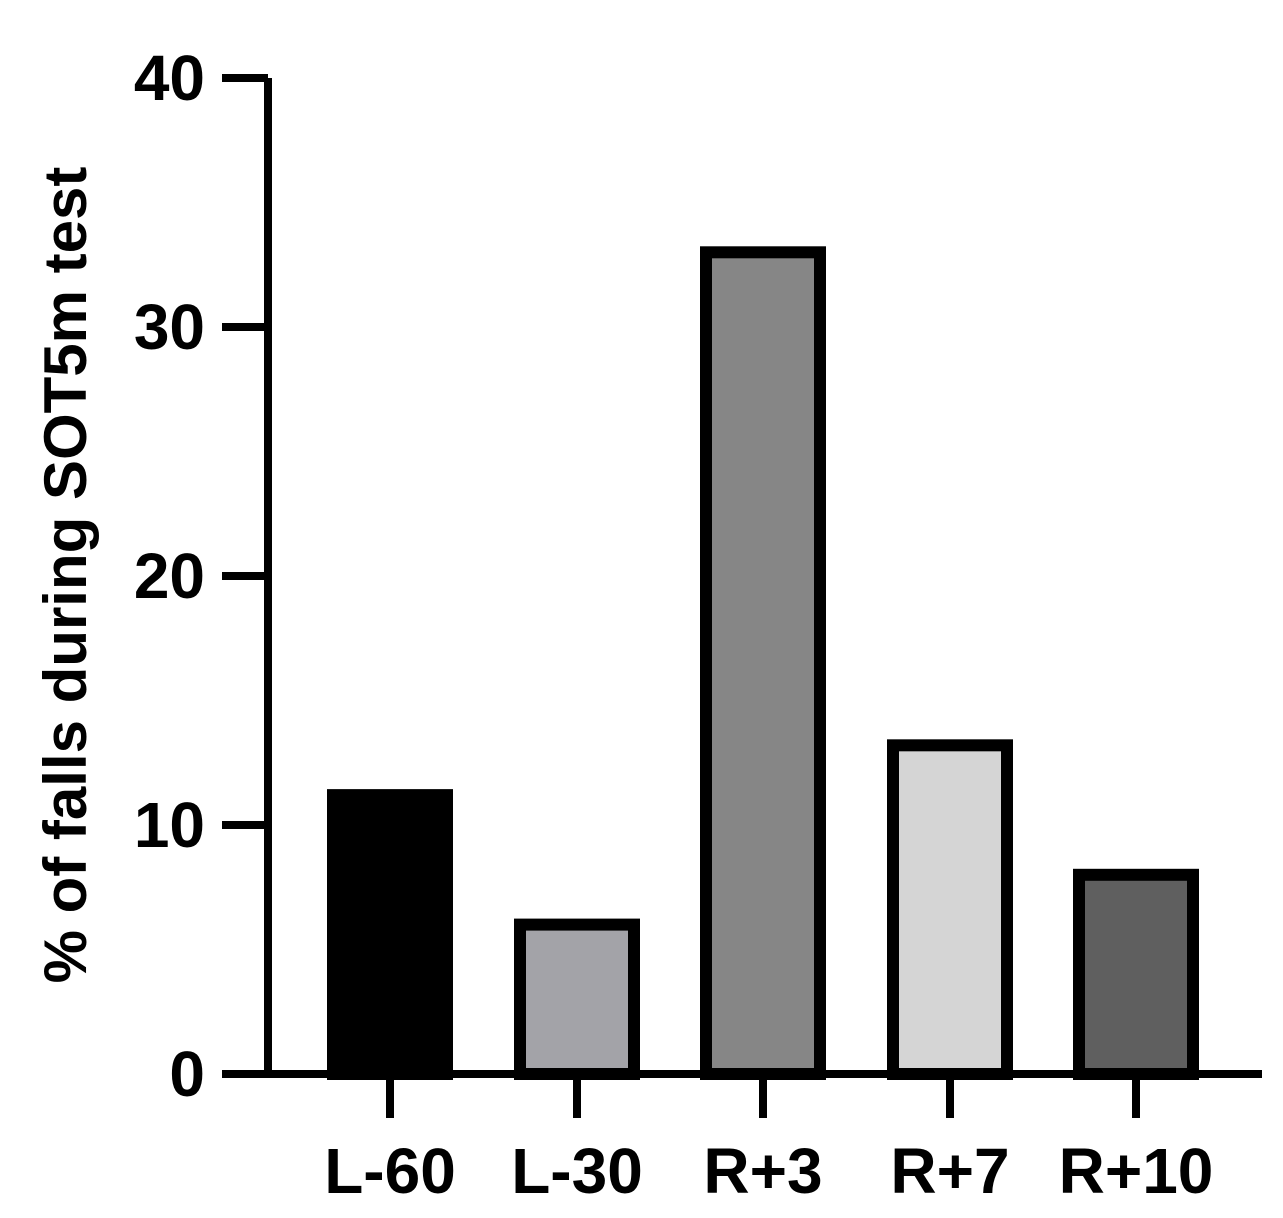 The image size is (1283, 1218). I want to click on y-tick-label: 0, so click(187, 1074).